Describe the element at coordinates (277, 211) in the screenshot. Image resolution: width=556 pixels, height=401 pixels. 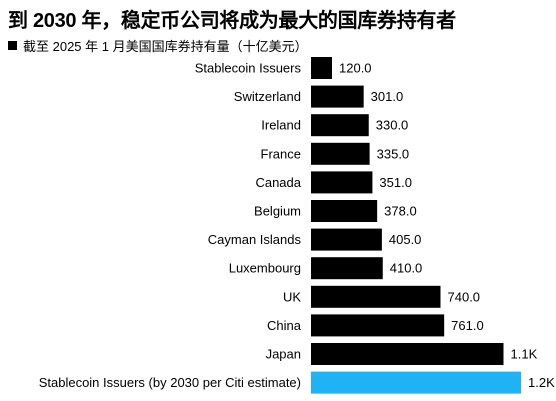
I see `category-label: Belgium` at that location.